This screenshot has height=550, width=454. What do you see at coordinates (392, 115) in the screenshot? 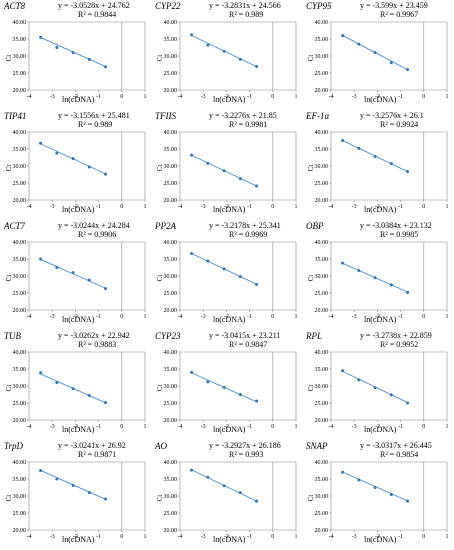
I see `trend-equation: y = -3.2576x + 26.1` at bounding box center [392, 115].